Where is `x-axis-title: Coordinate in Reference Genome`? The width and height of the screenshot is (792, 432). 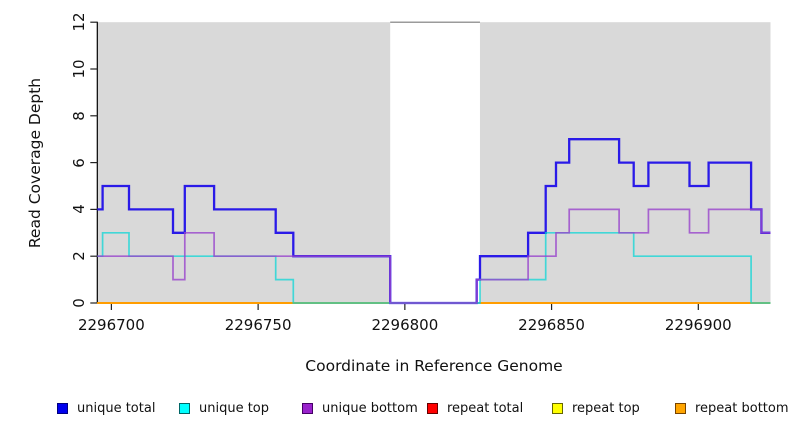
x-axis-title: Coordinate in Reference Genome is located at coordinates (434, 366).